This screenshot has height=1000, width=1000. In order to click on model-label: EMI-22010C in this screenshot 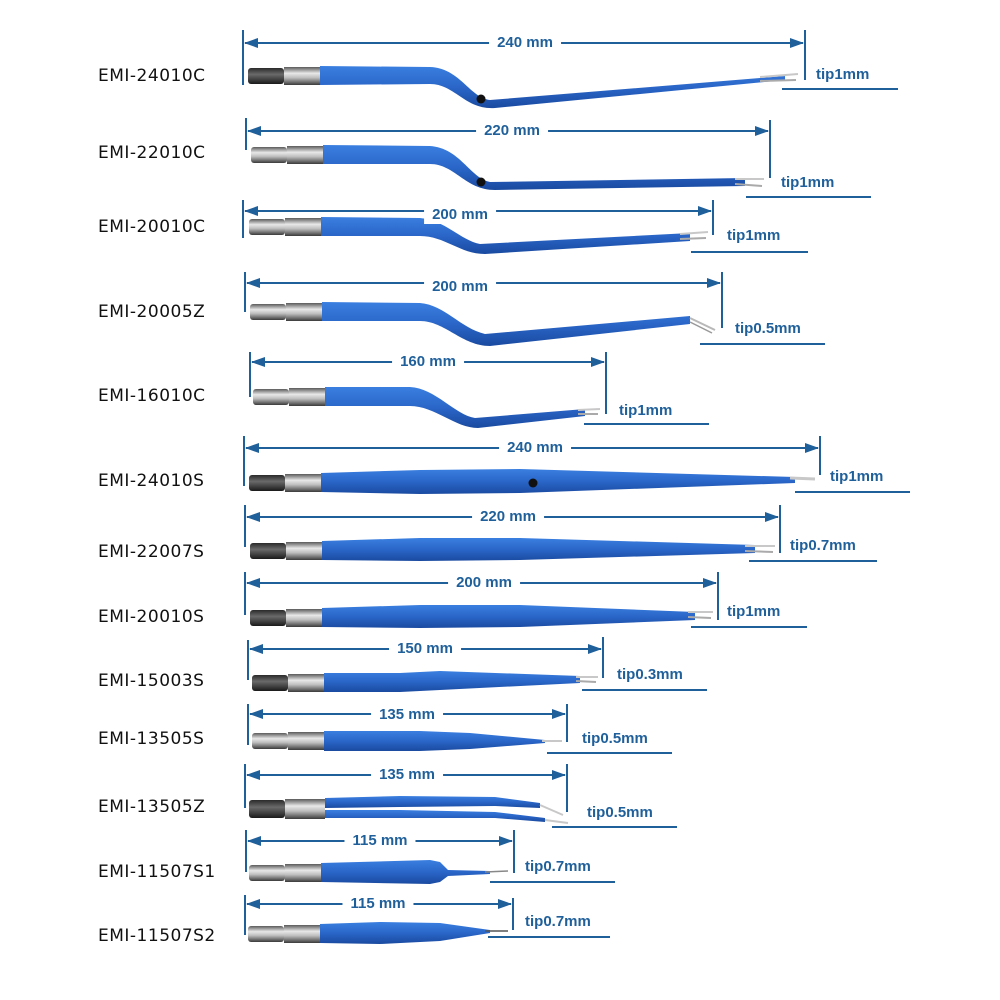, I will do `click(152, 153)`.